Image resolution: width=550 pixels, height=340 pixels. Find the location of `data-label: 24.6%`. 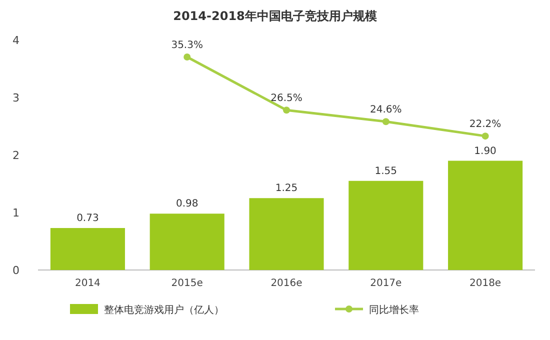

data-label: 24.6% is located at coordinates (386, 110).